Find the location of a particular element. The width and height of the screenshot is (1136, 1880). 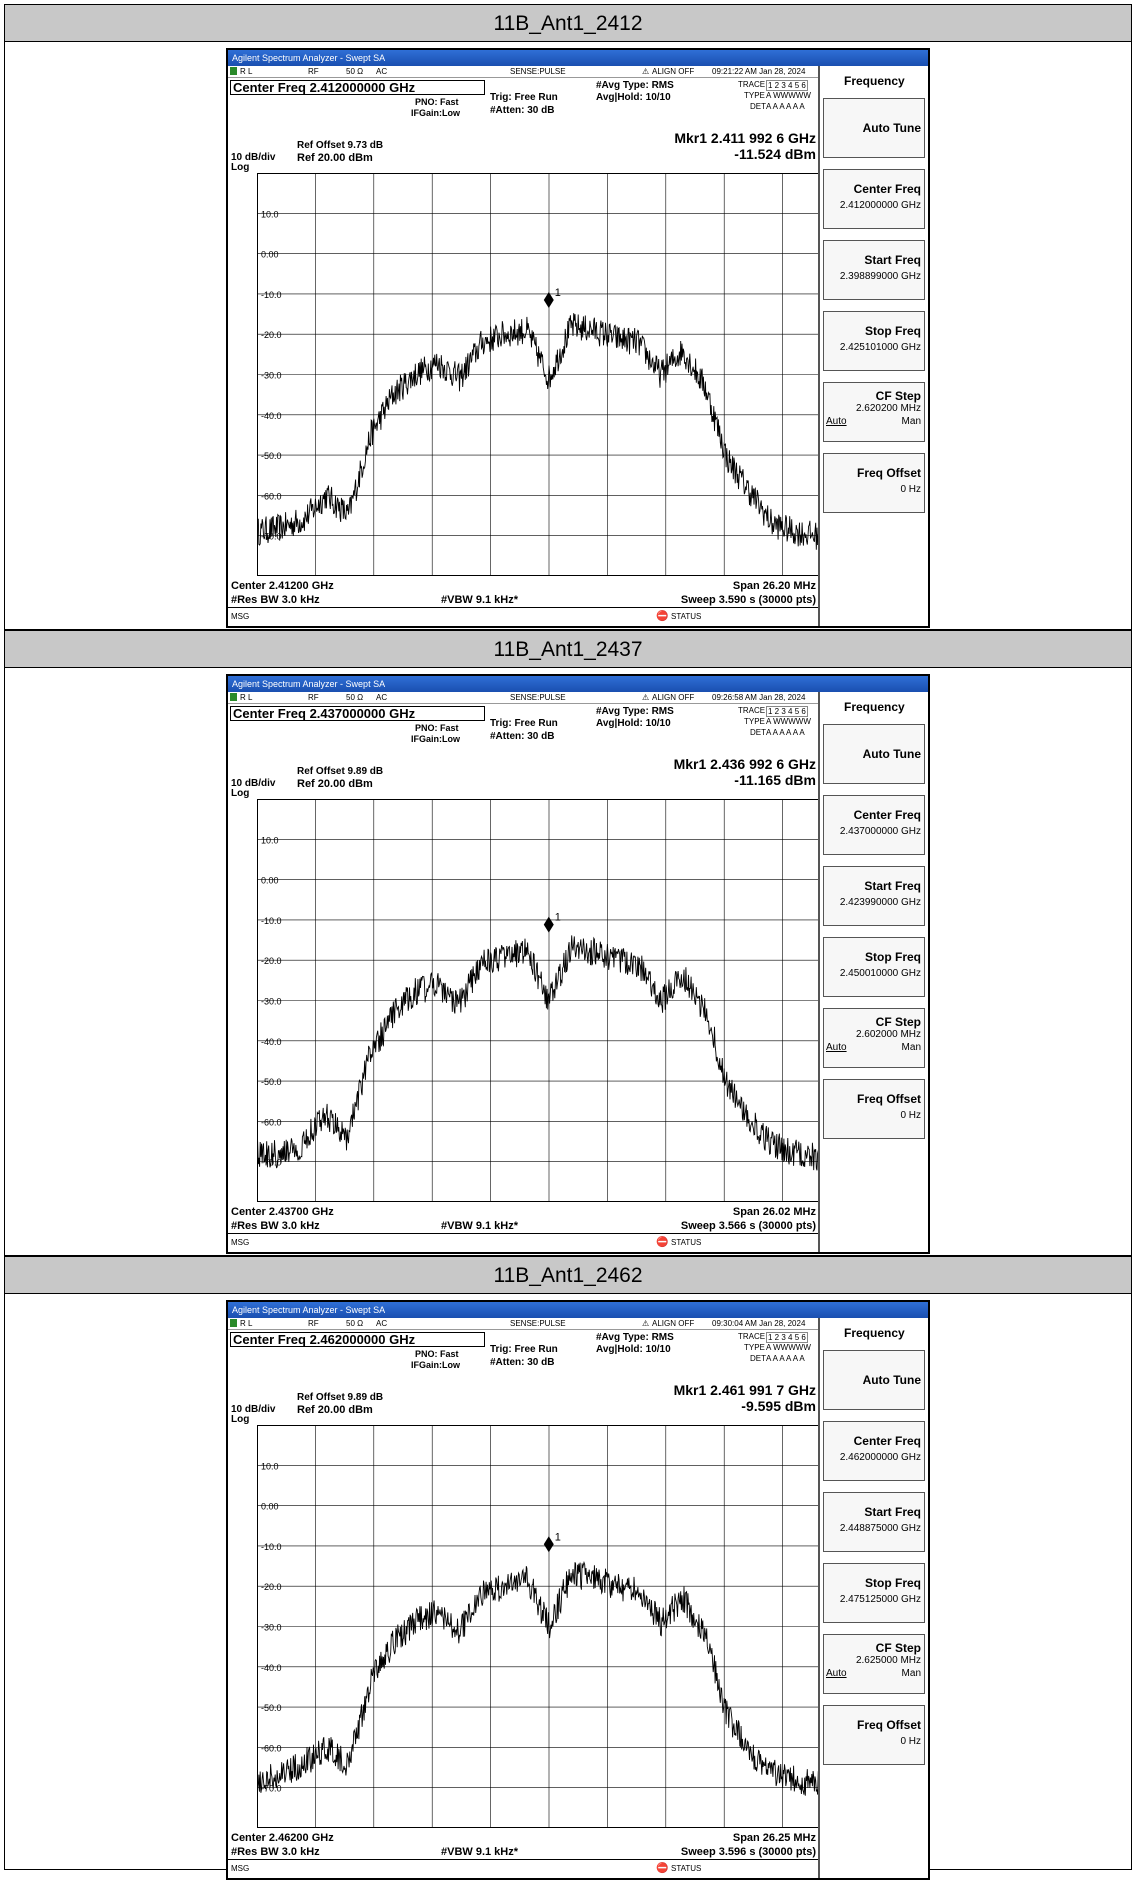

stop-freq-value: 2.475125000 GHz is located at coordinates (880, 1599).